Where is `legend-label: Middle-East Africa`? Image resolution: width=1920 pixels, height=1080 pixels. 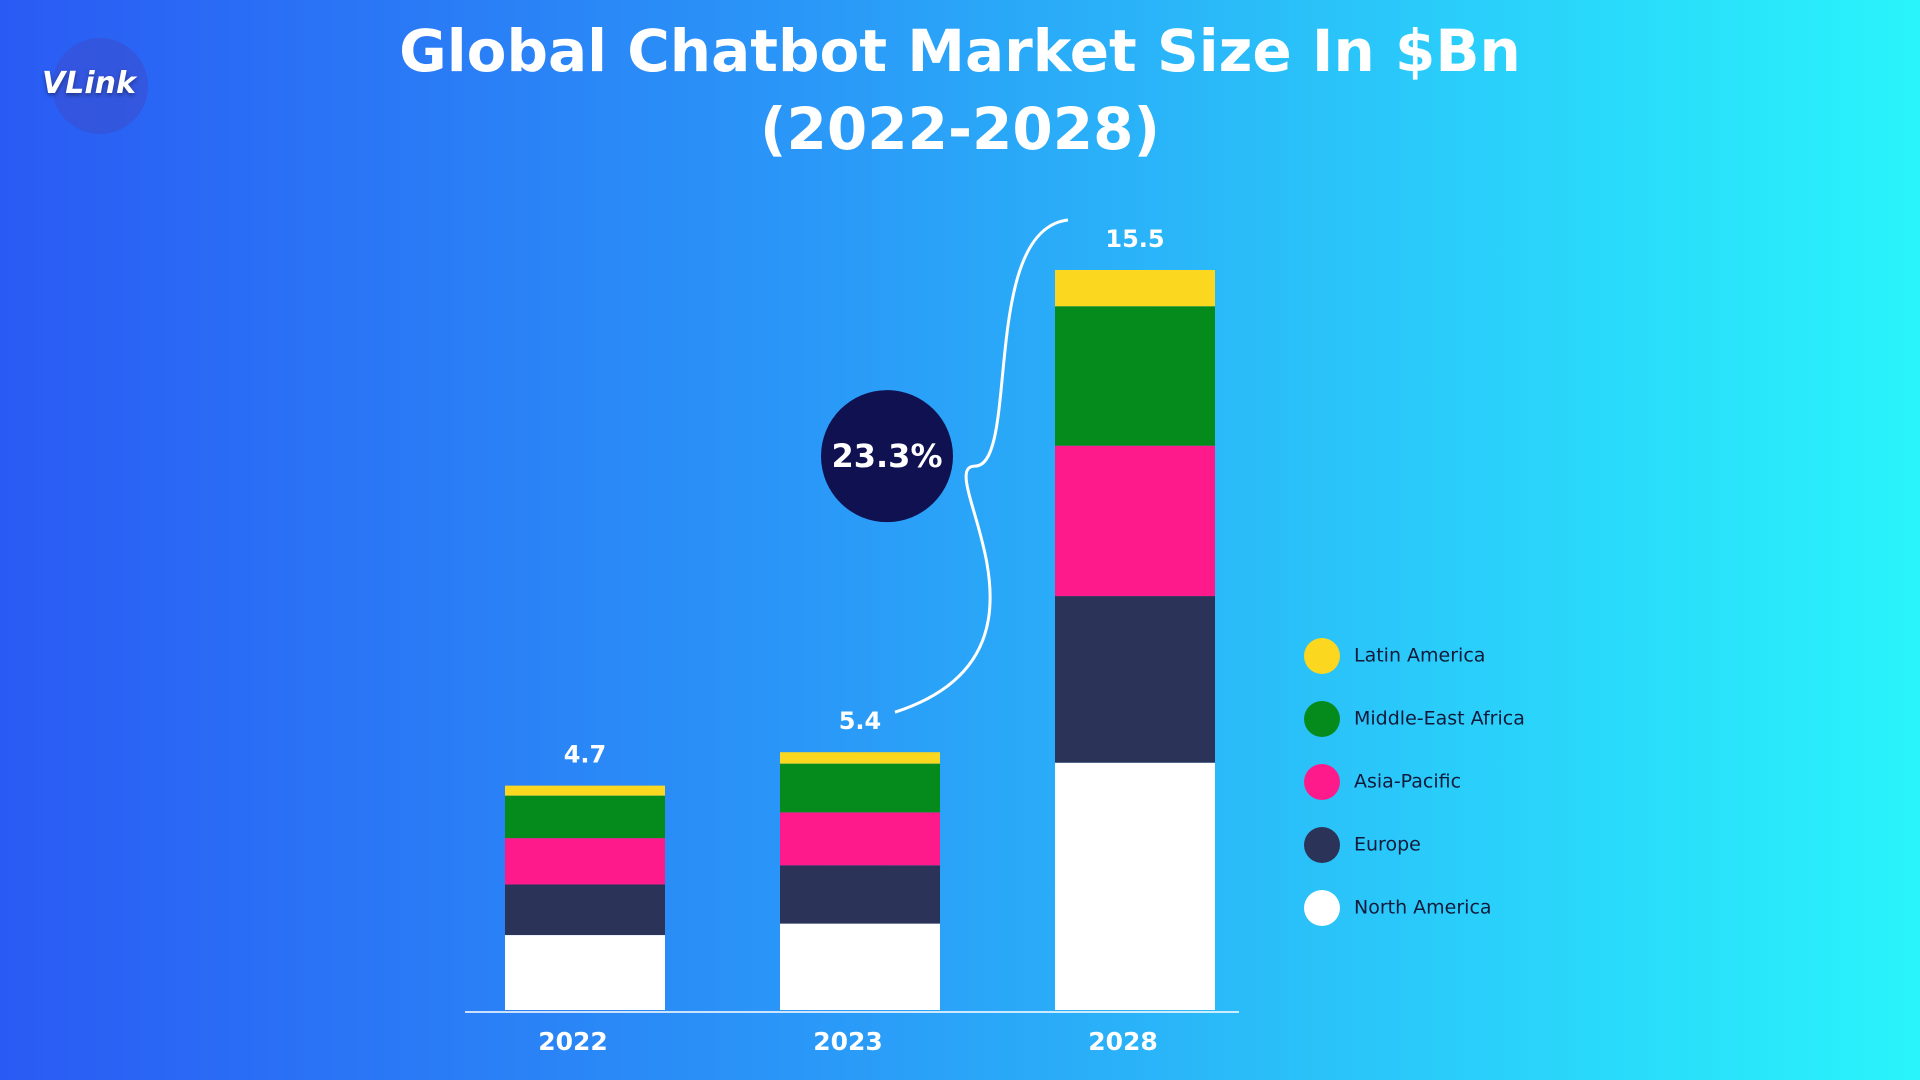
legend-label: Middle-East Africa is located at coordinates (1439, 719).